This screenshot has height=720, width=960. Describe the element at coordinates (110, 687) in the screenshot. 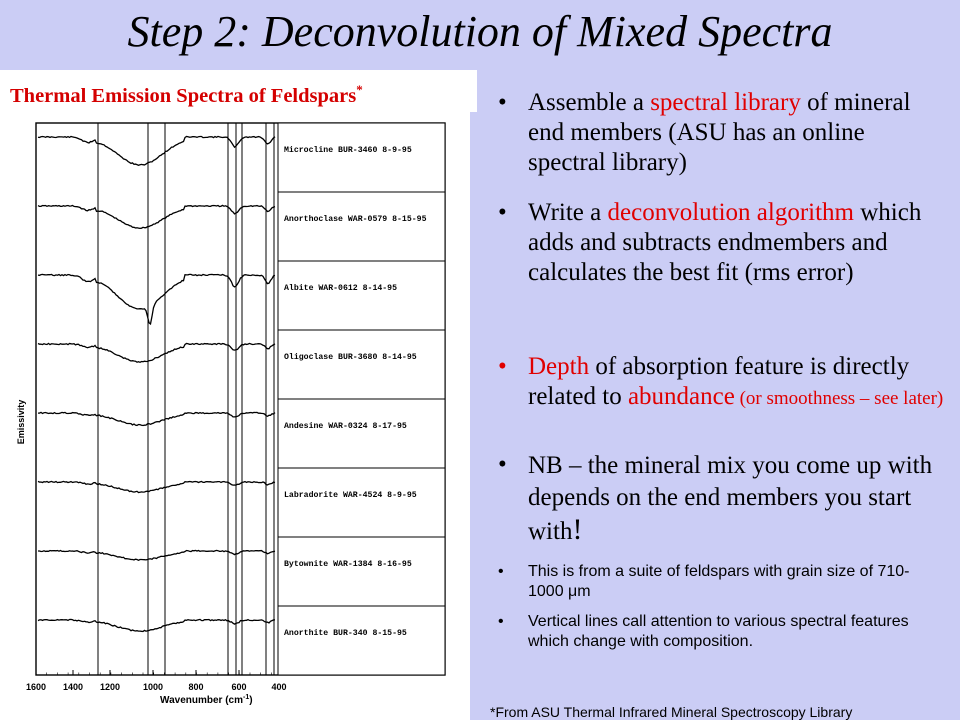

I see `x-tick-label: 1200` at that location.